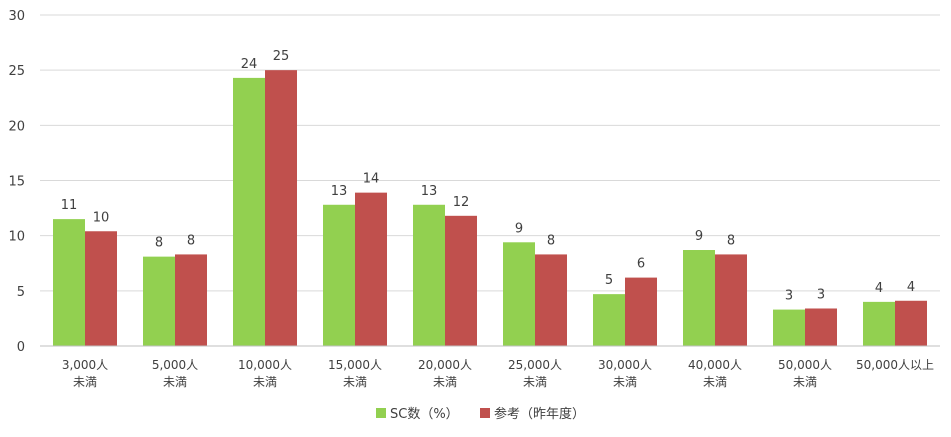  What do you see at coordinates (539, 414) in the screenshot?
I see `legend-label: 参考（昨年度）` at bounding box center [539, 414].